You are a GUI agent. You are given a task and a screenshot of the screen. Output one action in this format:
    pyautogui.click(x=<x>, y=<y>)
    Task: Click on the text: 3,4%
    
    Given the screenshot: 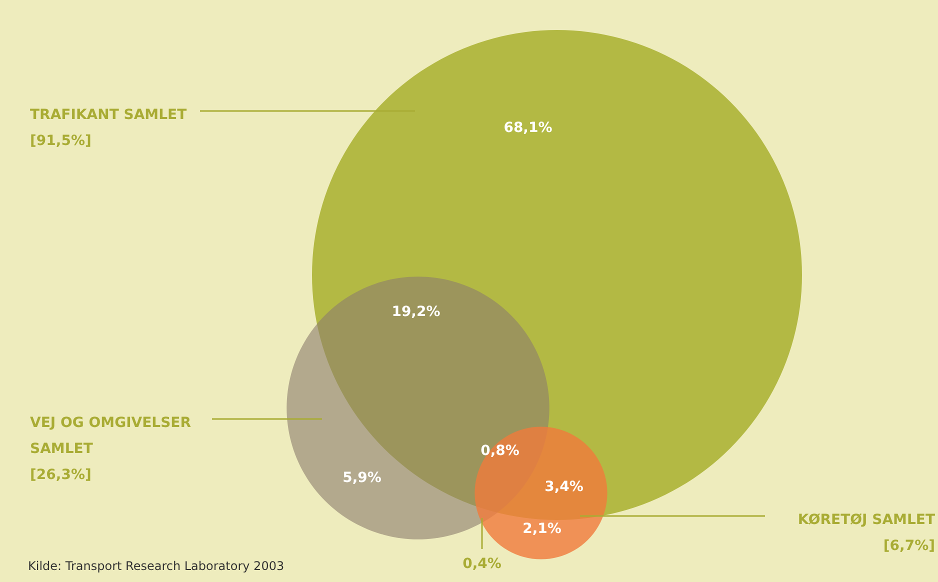 What is the action you would take?
    pyautogui.click(x=564, y=487)
    